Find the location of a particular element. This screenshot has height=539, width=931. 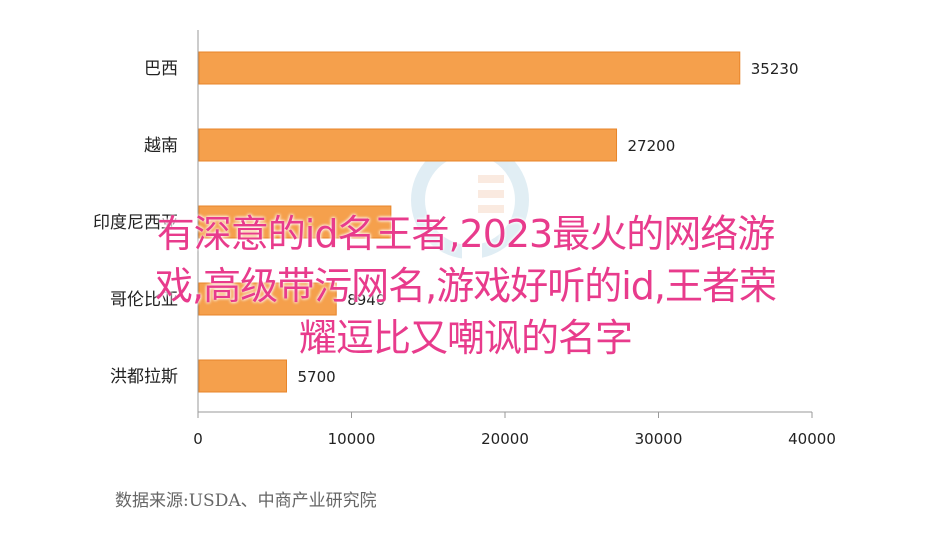

value-label: 35230 is located at coordinates (775, 69).